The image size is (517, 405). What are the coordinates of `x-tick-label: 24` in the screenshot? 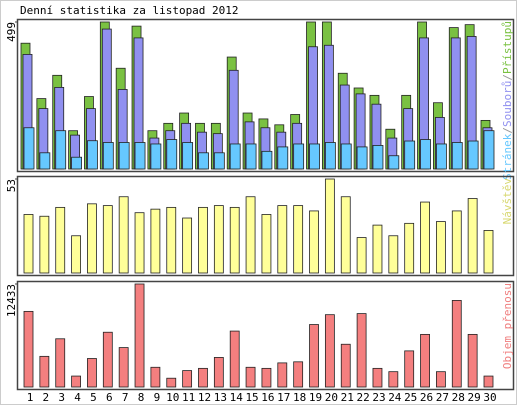 It's located at (395, 397).